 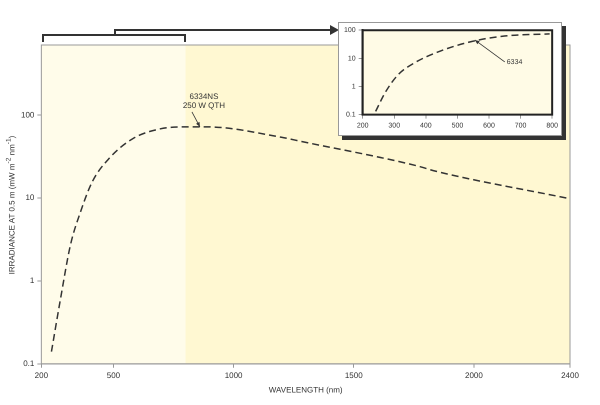 What do you see at coordinates (113, 375) in the screenshot?
I see `x-tick-label: 500` at bounding box center [113, 375].